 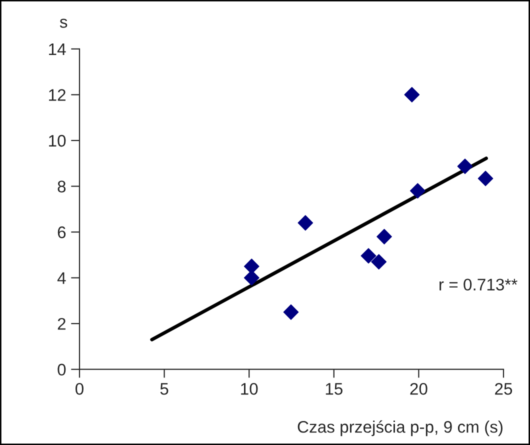 What do you see at coordinates (479, 284) in the screenshot?
I see `annotation: r = 0.713**` at bounding box center [479, 284].